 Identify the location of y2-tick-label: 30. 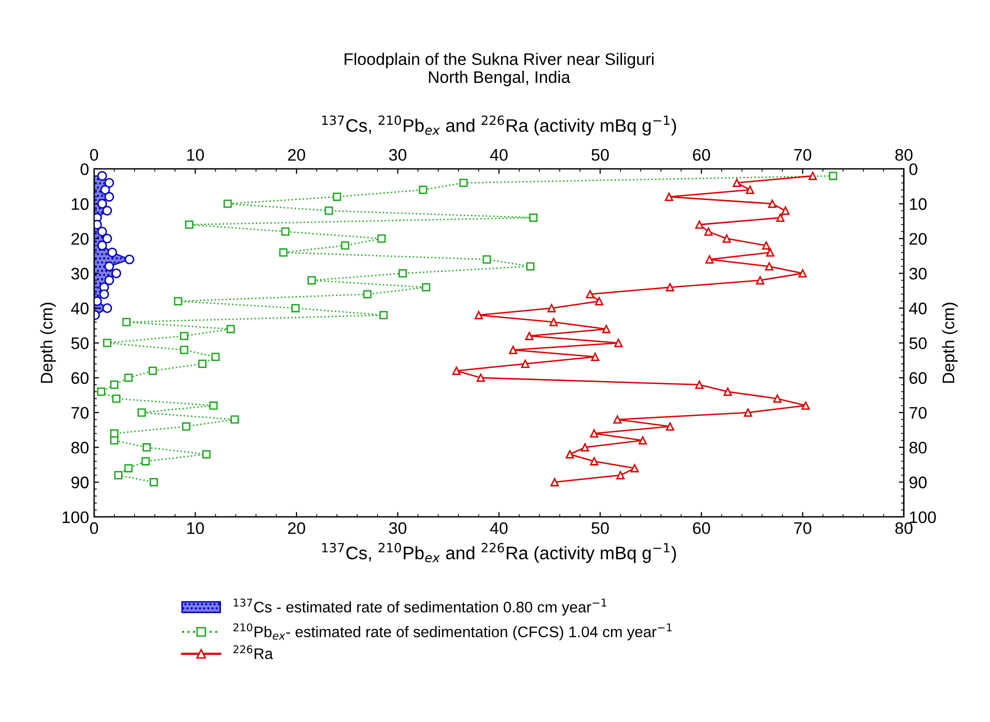
(918, 274).